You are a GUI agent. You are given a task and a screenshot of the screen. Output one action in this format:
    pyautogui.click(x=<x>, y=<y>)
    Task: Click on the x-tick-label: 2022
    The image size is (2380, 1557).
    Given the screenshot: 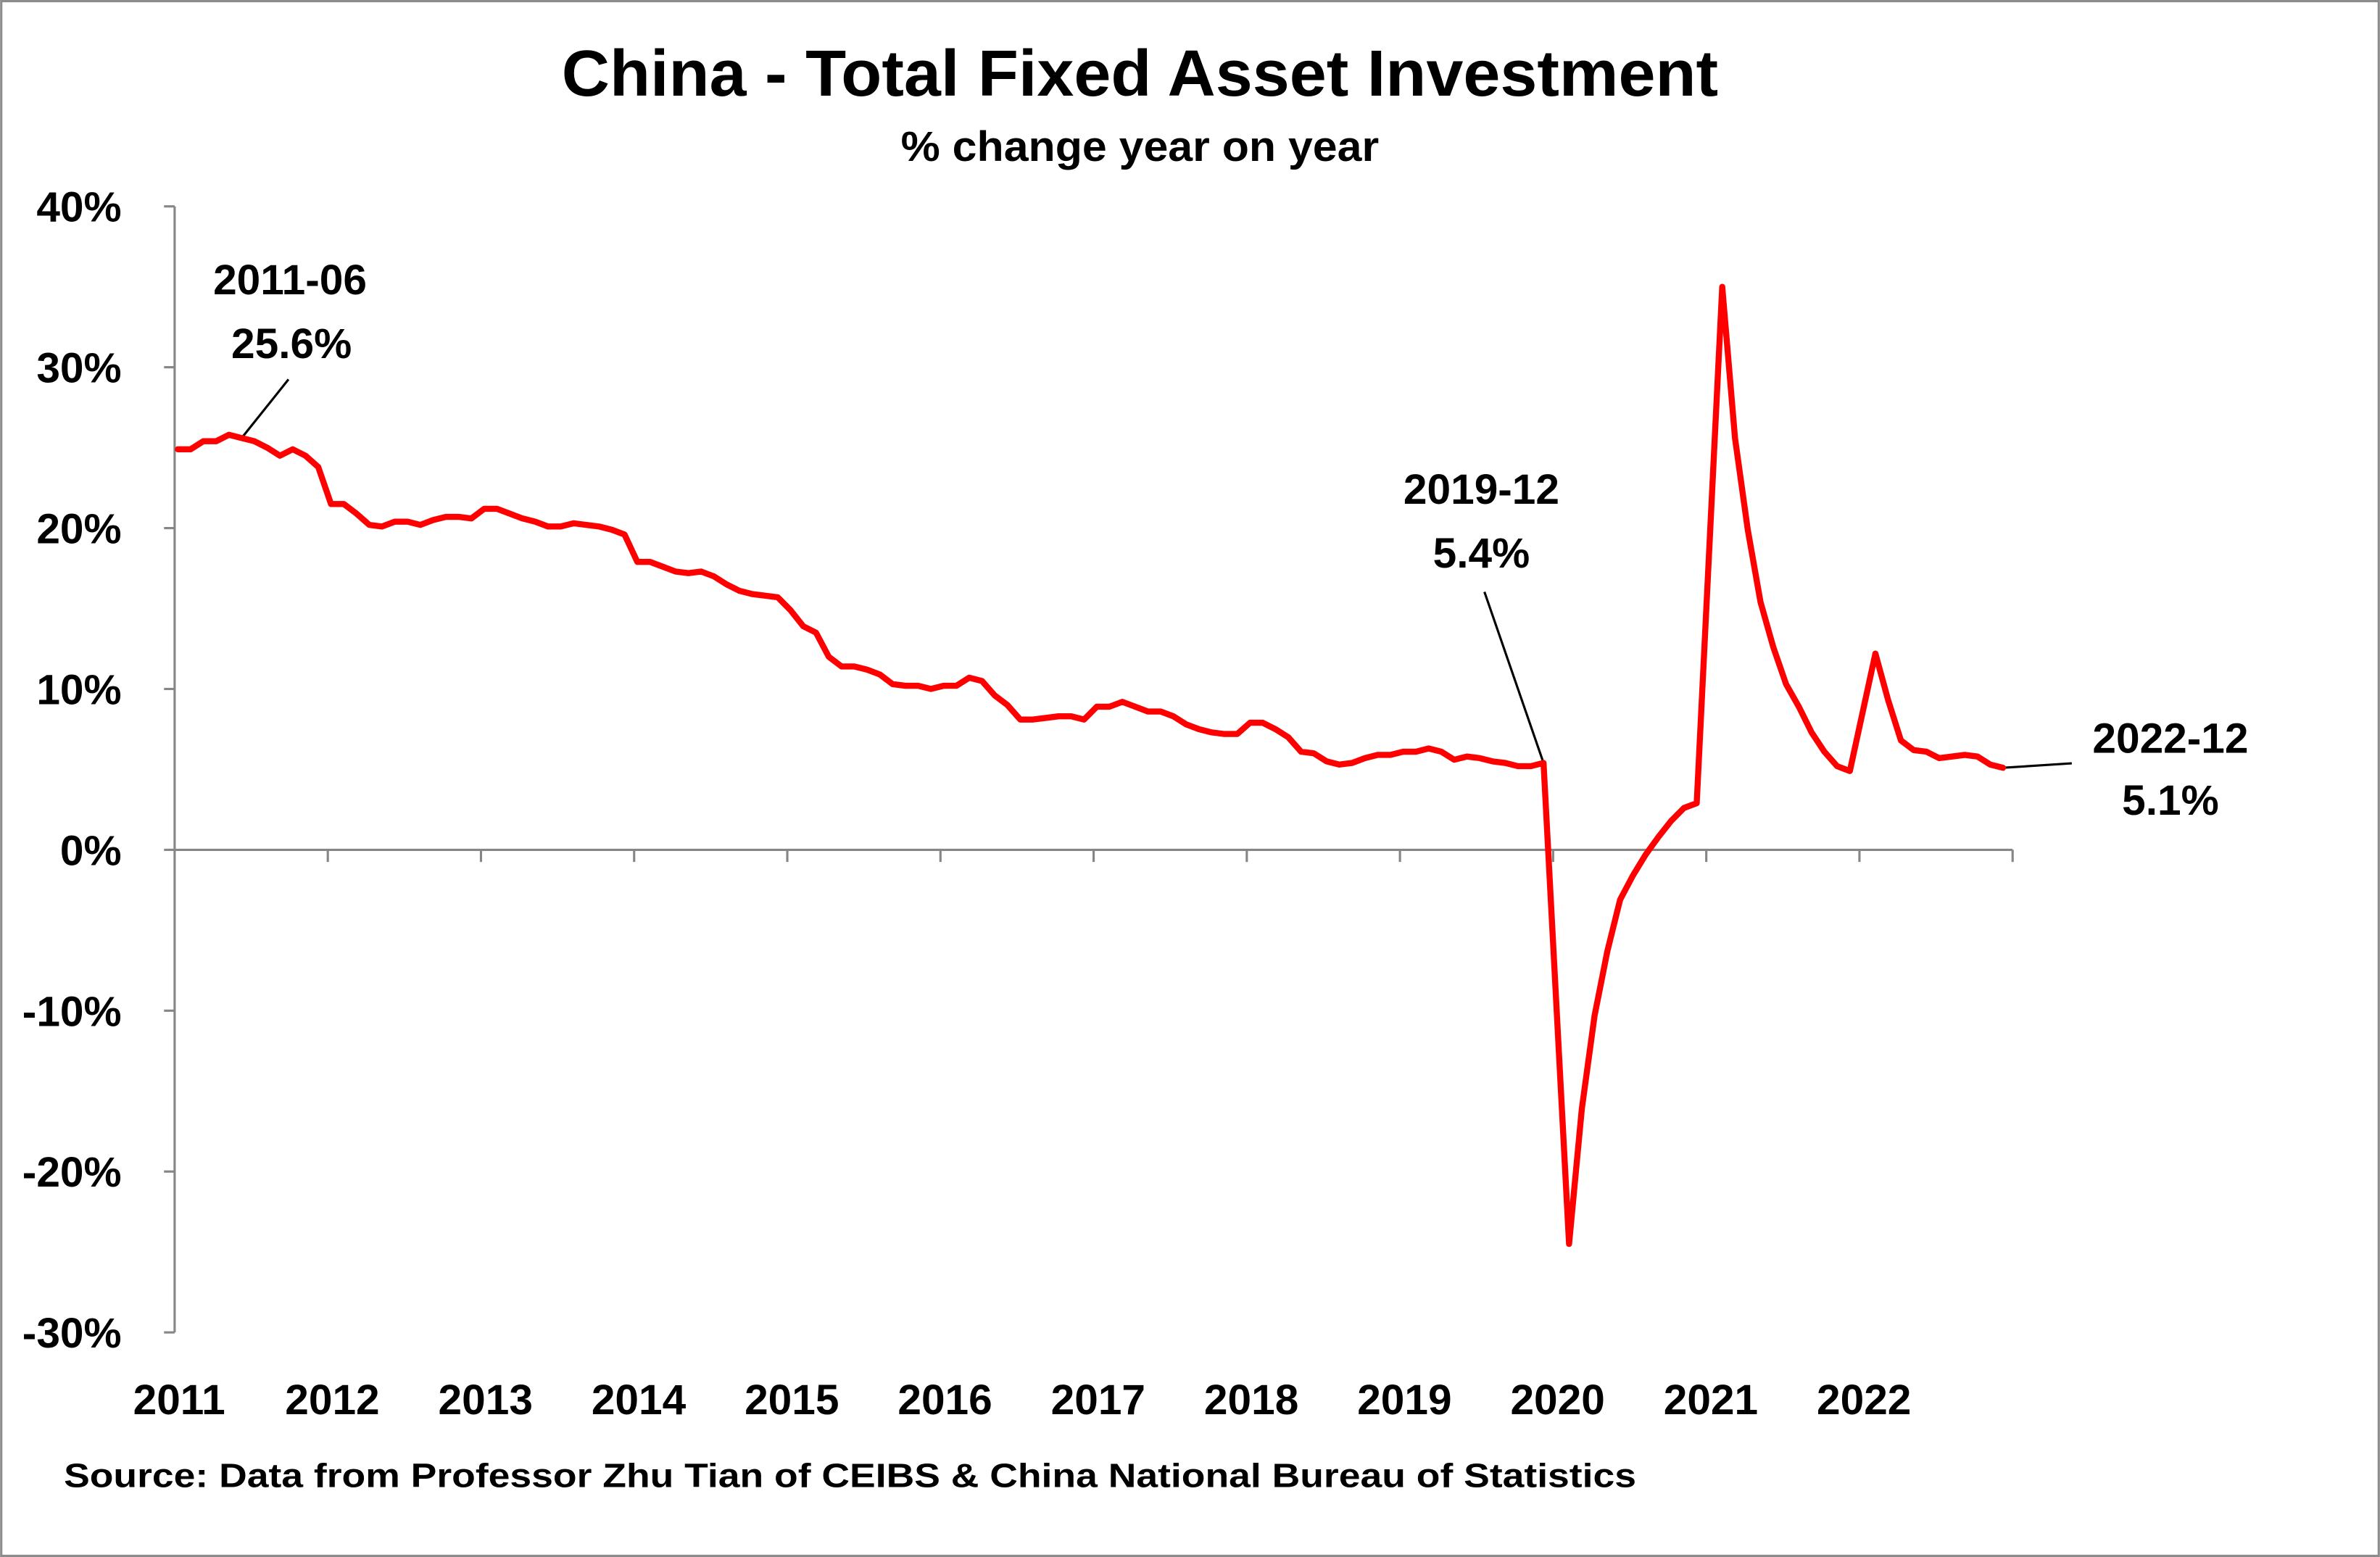 What is the action you would take?
    pyautogui.click(x=1864, y=1400)
    